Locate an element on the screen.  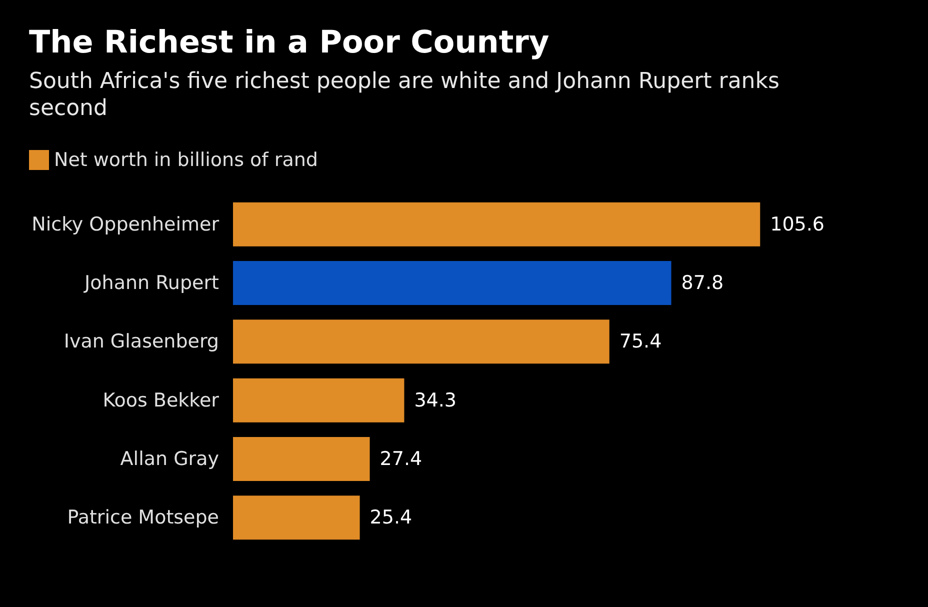
data-label: 105.6 is located at coordinates (797, 224).